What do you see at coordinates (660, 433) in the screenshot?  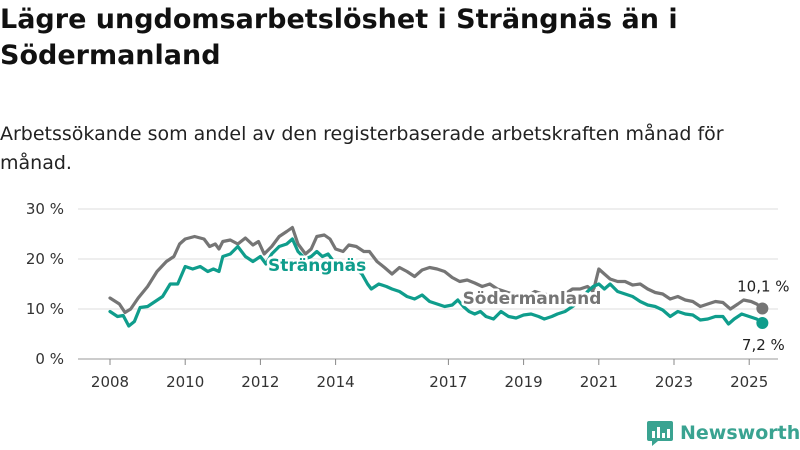 I see `bar-chart-icon` at bounding box center [660, 433].